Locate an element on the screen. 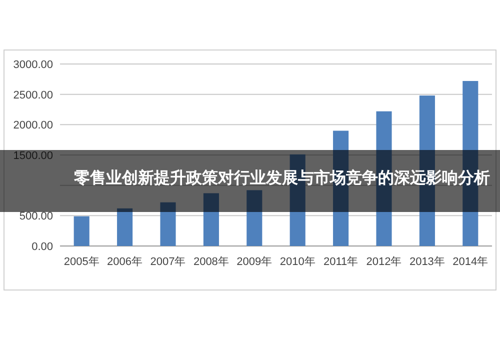 The height and width of the screenshot is (362, 500). text: 零售业创新提升政策对行业发展与市场竞争的深远影响分析 is located at coordinates (281, 178).